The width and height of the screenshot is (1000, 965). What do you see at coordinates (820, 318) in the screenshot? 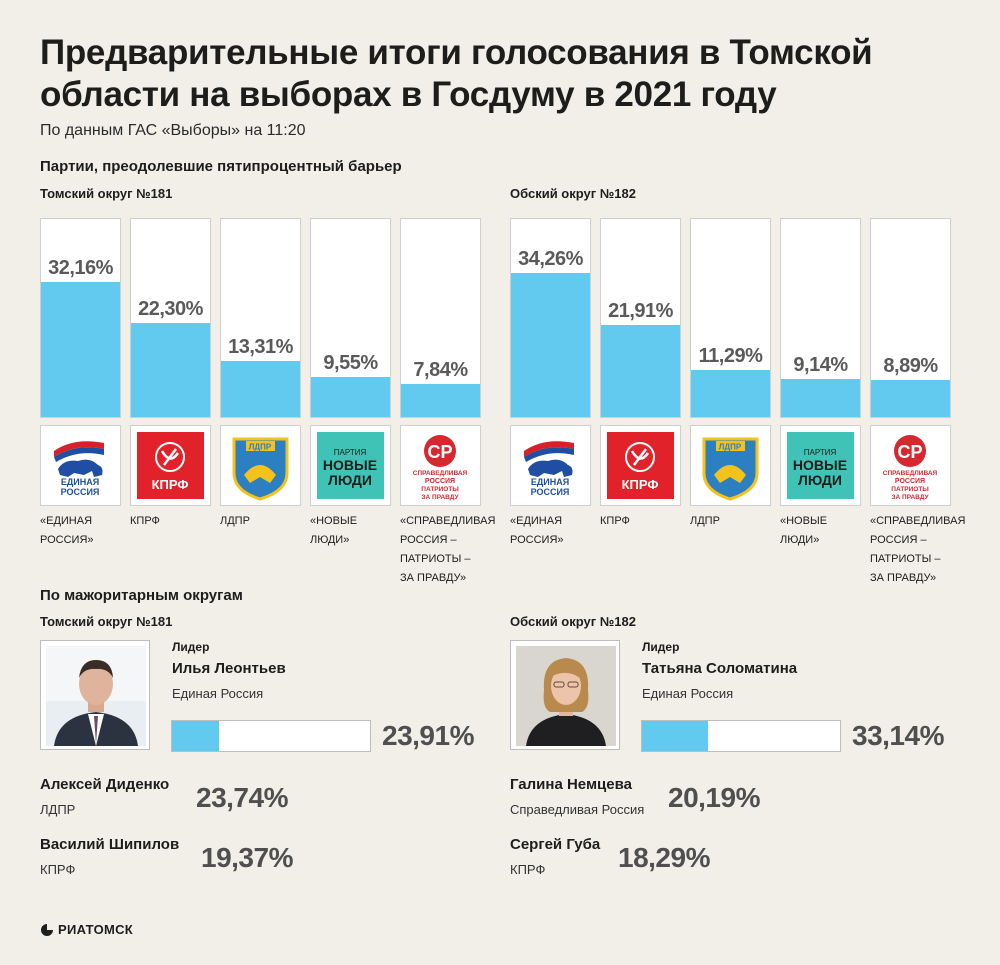
I see `bar-box: 9,14%` at bounding box center [820, 318].